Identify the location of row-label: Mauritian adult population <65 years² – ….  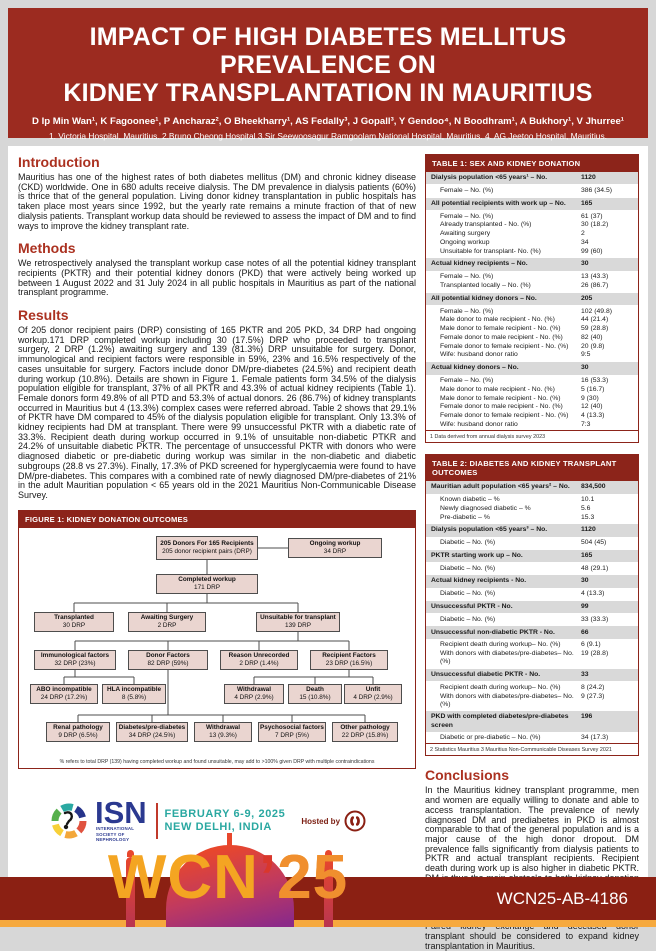
(500, 487).